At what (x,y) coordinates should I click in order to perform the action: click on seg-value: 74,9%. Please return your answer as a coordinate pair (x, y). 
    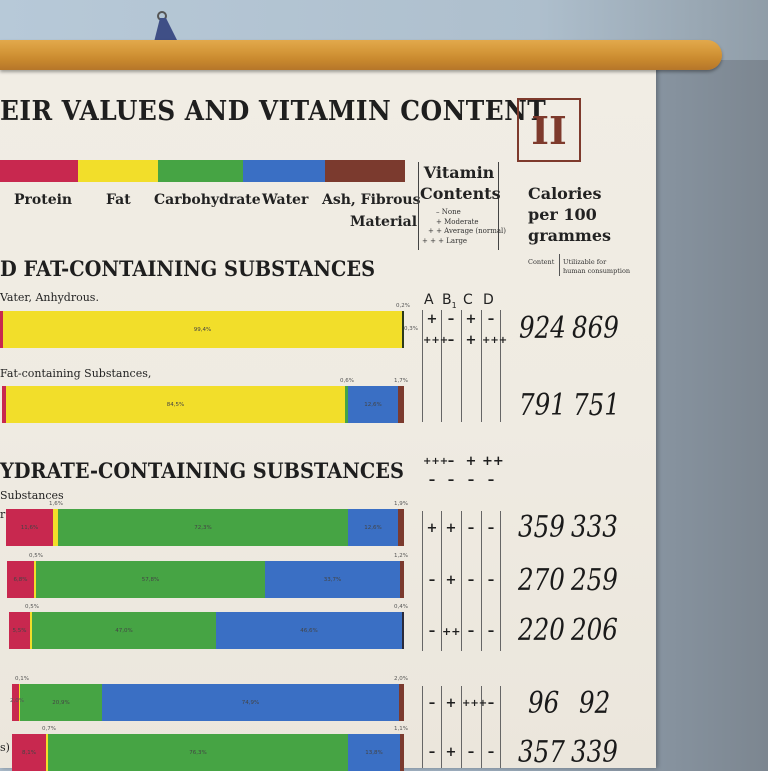
    Looking at the image, I should click on (250, 702).